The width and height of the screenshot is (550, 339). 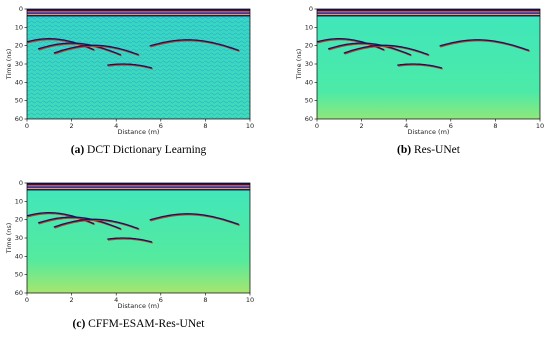 I want to click on caption-tag: (b), so click(x=404, y=150).